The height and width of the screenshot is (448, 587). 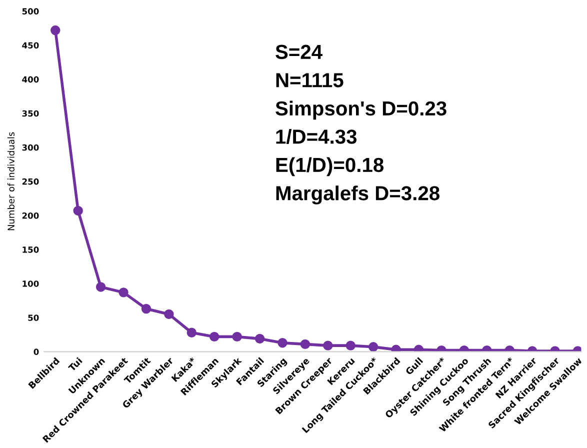 What do you see at coordinates (310, 80) in the screenshot?
I see `annotation: N=1115` at bounding box center [310, 80].